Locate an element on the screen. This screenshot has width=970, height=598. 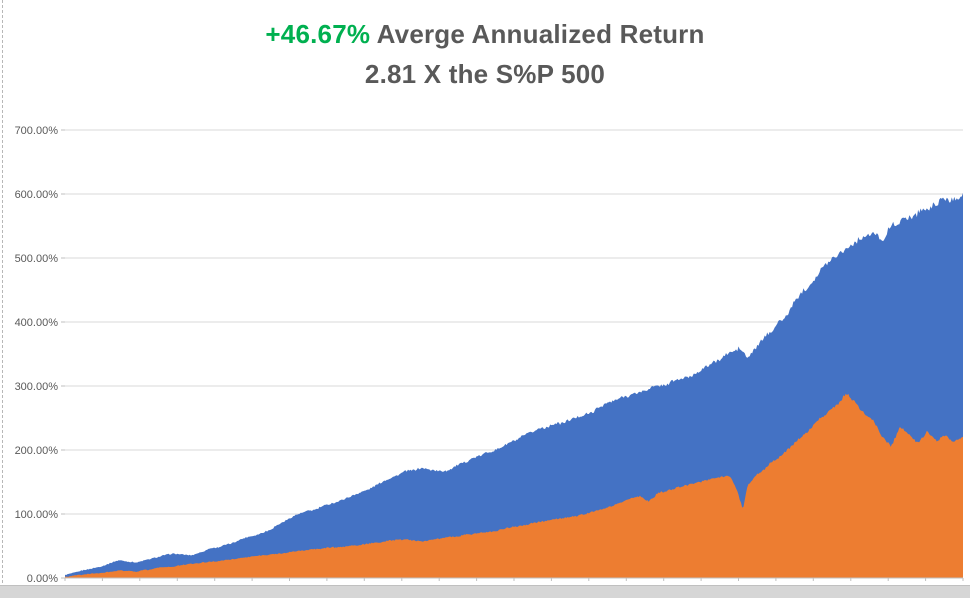
title-return-percent: +46.67% is located at coordinates (318, 34).